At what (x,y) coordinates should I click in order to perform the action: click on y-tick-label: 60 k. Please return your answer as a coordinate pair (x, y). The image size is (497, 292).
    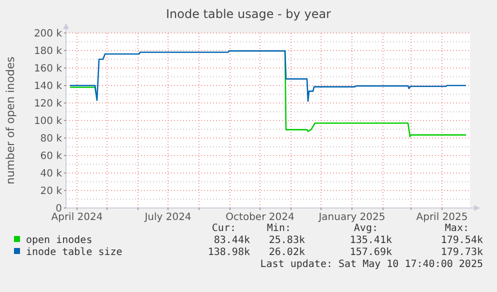
    Looking at the image, I should click on (51, 156).